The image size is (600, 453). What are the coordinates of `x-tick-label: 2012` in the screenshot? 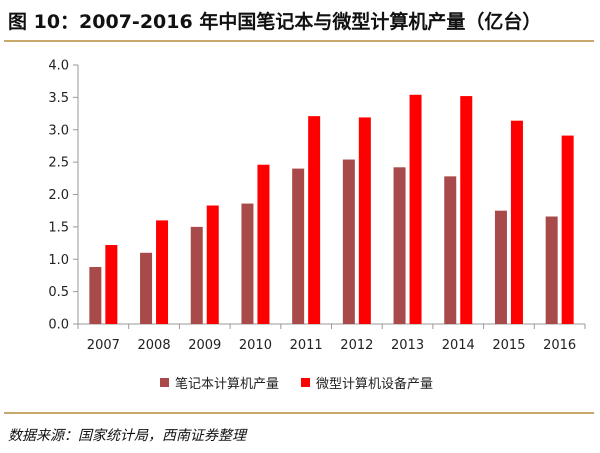 It's located at (356, 345).